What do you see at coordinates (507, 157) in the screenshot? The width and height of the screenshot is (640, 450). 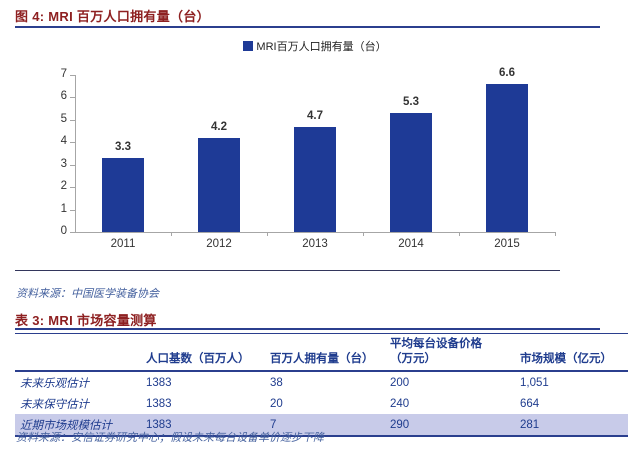 I see `bar-2015` at bounding box center [507, 157].